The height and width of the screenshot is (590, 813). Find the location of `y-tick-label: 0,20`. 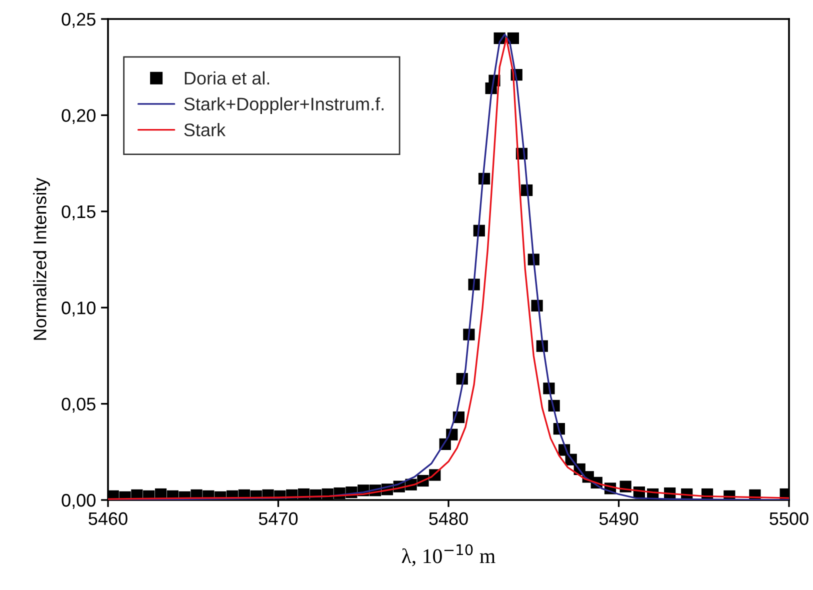

y-tick-label: 0,20 is located at coordinates (79, 116).